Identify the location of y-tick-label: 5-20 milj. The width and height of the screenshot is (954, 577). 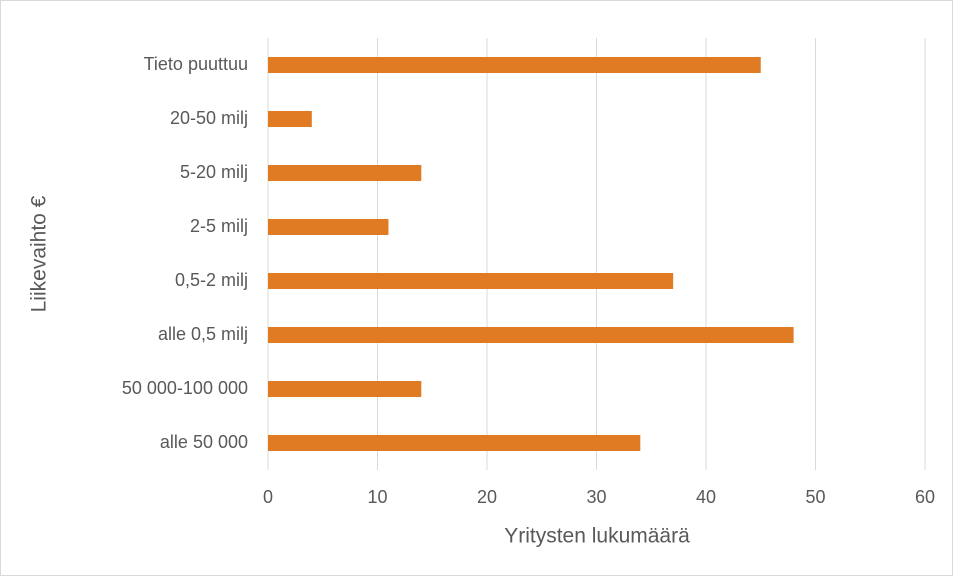
(214, 172).